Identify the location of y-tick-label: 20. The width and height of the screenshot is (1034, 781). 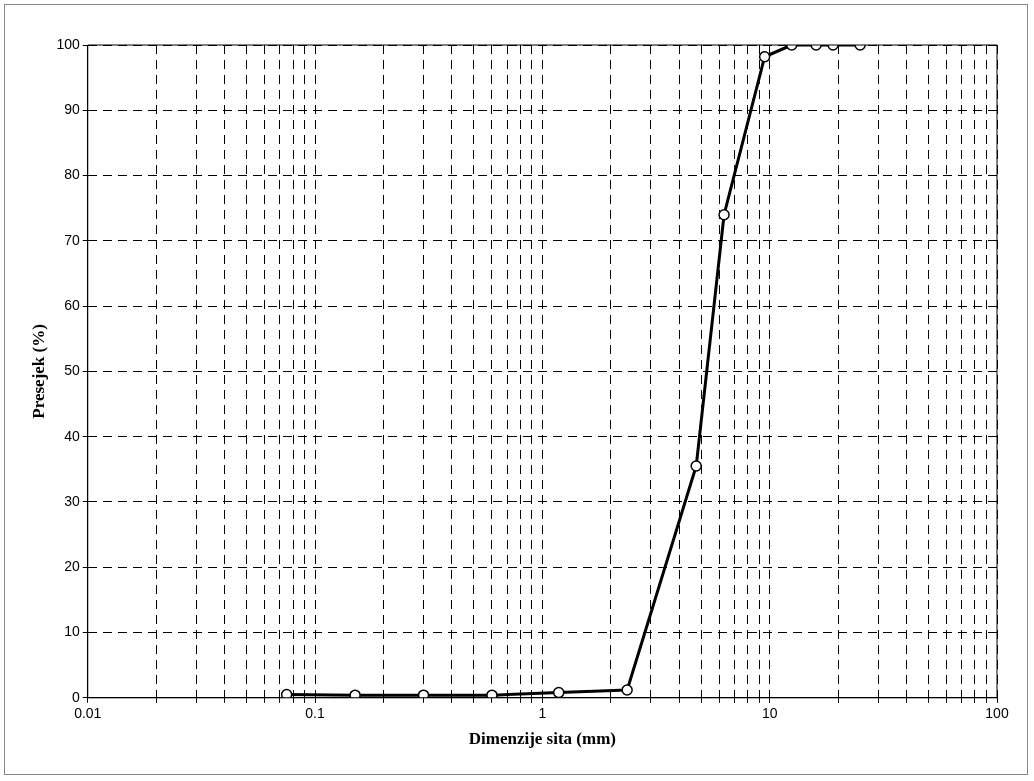
(72, 566).